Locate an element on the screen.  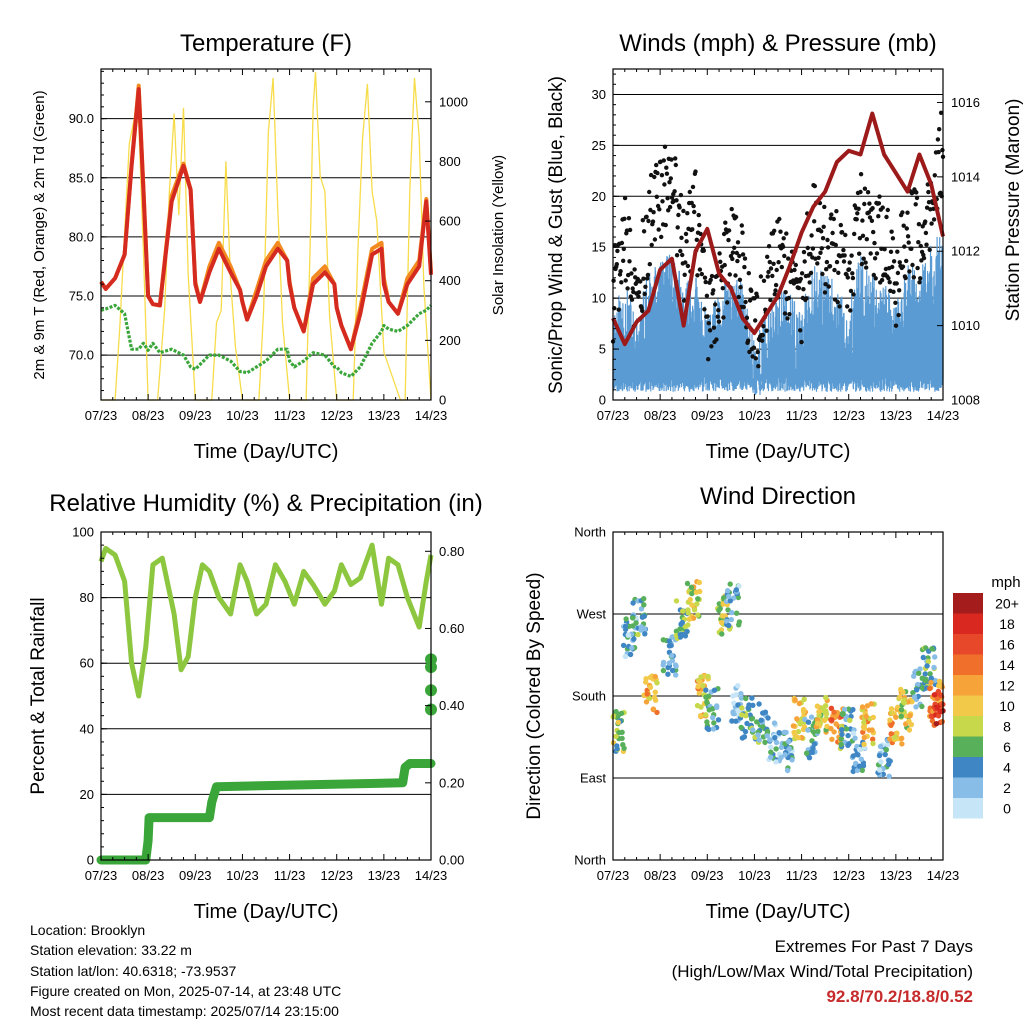
speed-bin-label: 8 is located at coordinates (1007, 726).